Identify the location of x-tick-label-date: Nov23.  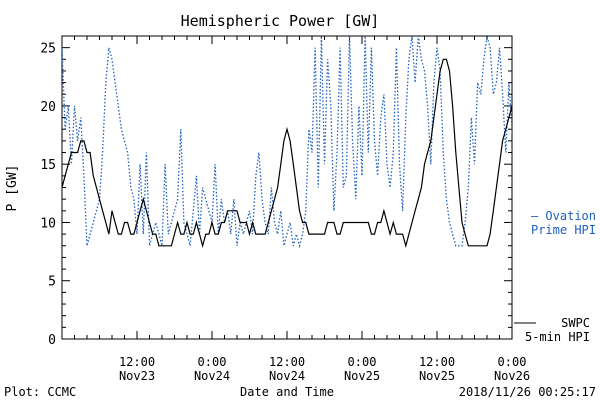
(137, 376).